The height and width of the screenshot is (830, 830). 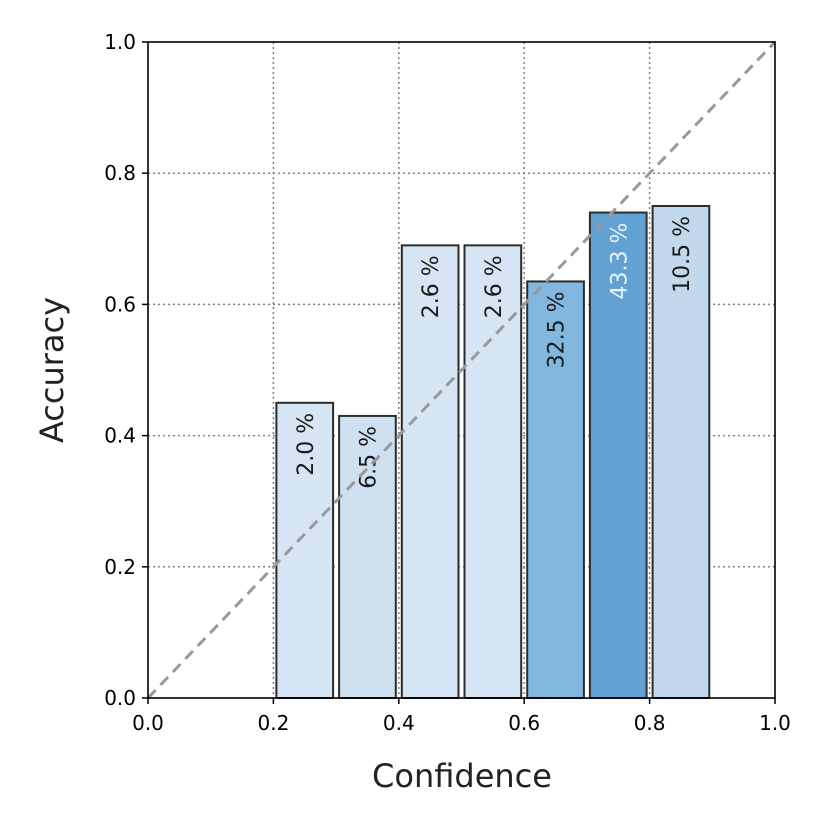 I want to click on y-tick-label: 0.2, so click(x=120, y=567).